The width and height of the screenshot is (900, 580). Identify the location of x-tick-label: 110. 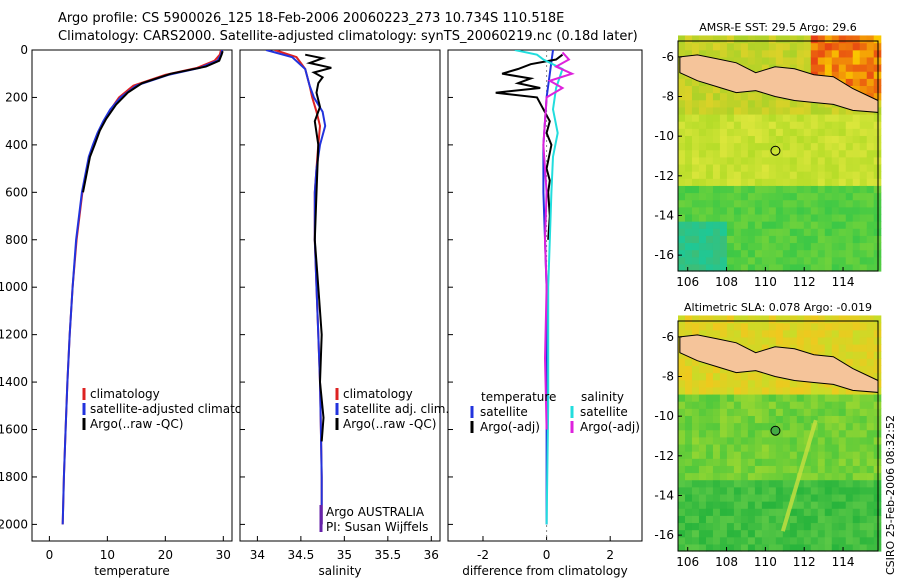
(765, 282).